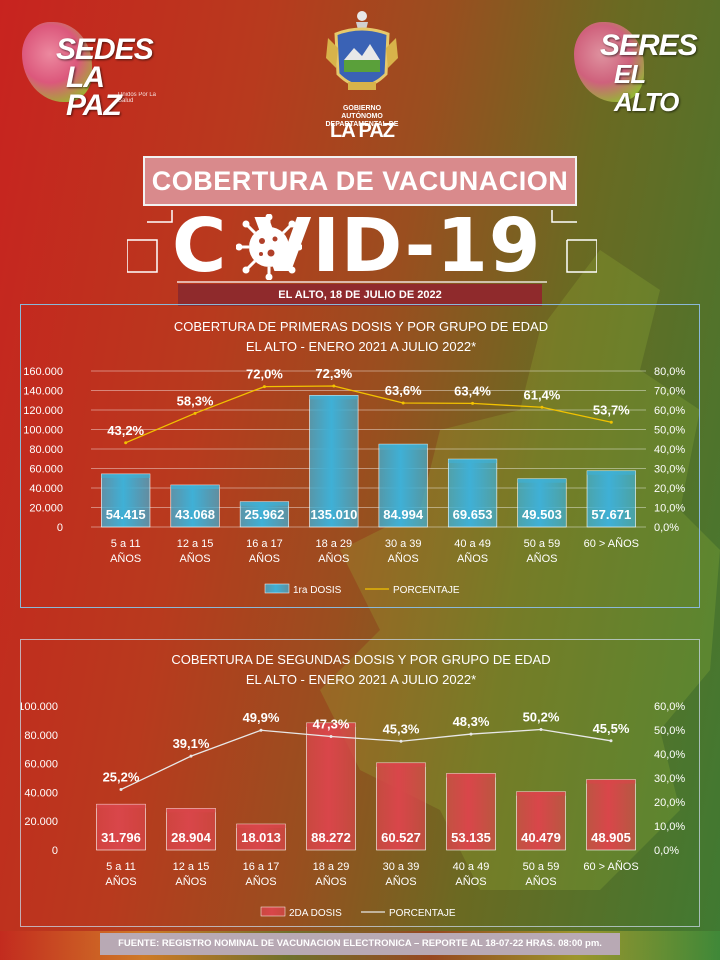 Image resolution: width=720 pixels, height=960 pixels. Describe the element at coordinates (611, 514) in the screenshot. I see `chart1-bar-label: 57.671` at that location.